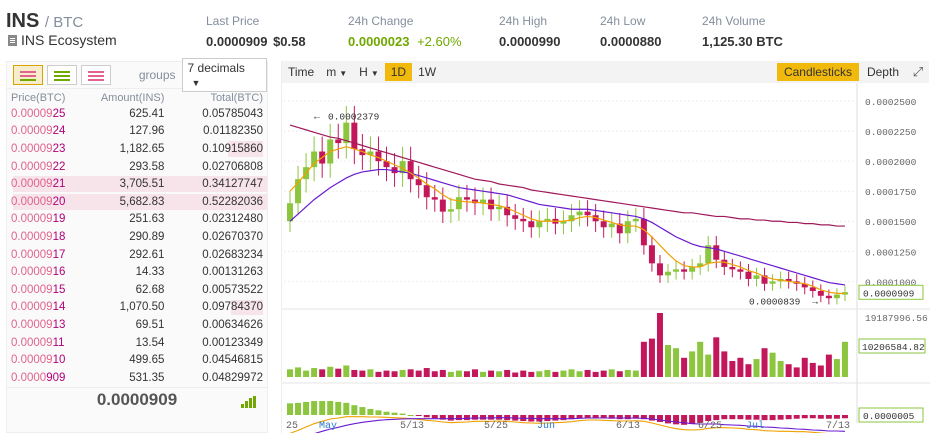 Image resolution: width=937 pixels, height=433 pixels. I want to click on orderbook-row: 0.0000915 62.68 0.00573522, so click(137, 290).